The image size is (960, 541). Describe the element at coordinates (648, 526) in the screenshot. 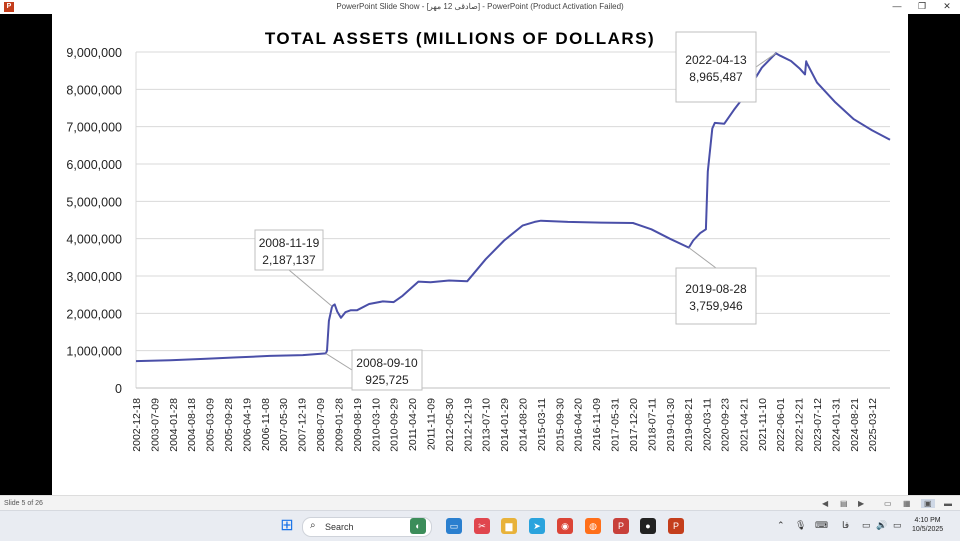

I see `record-taskbar-icon: ●` at that location.